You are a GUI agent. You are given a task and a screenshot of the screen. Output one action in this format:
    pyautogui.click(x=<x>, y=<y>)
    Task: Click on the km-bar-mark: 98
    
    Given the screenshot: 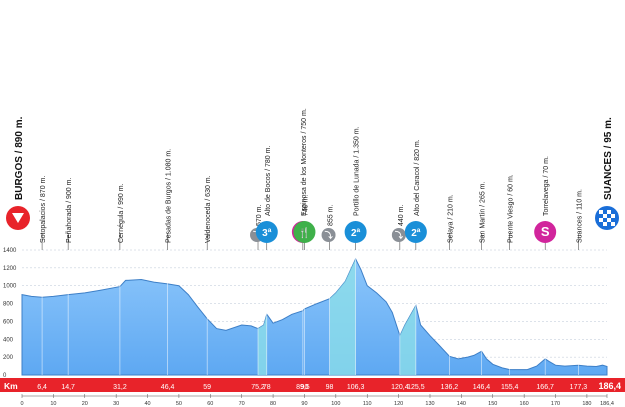 What is the action you would take?
    pyautogui.click(x=330, y=387)
    